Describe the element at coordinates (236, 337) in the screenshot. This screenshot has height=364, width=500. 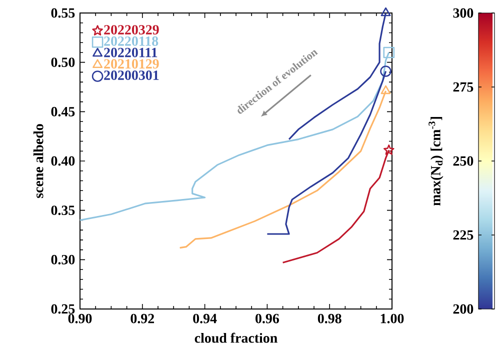
I see `x-axis-title: cloud fraction` at that location.